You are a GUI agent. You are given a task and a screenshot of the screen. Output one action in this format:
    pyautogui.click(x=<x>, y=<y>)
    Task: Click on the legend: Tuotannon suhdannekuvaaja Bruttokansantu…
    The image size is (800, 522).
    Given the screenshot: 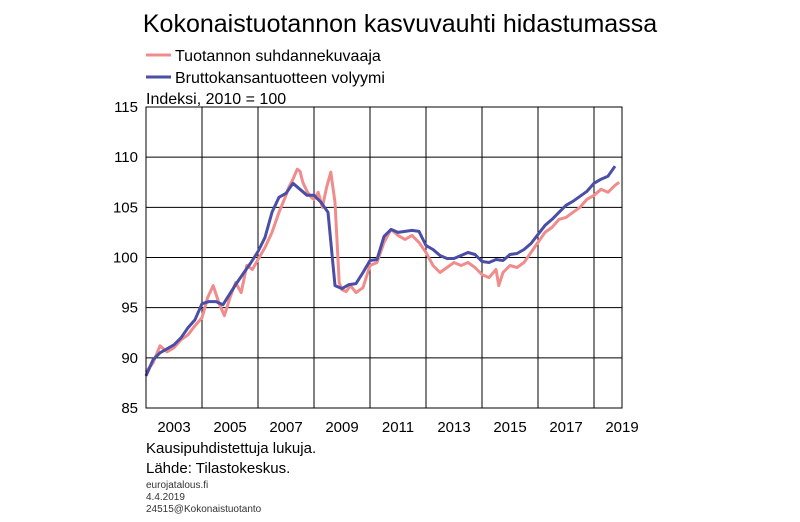 What is the action you would take?
    pyautogui.click(x=265, y=67)
    